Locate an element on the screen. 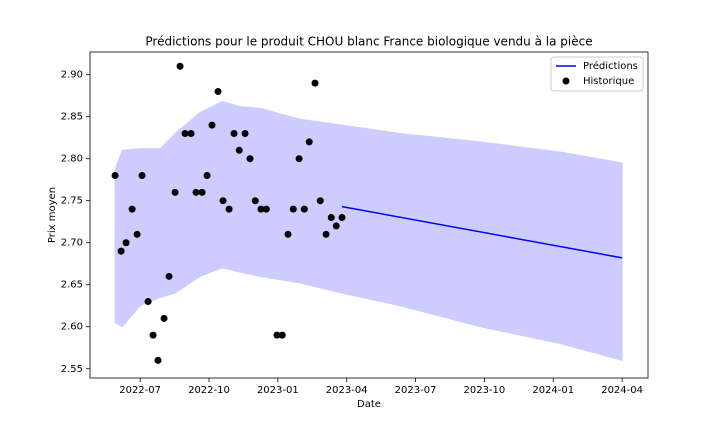 This screenshot has width=720, height=432. x-tick-label: 2024-01 is located at coordinates (553, 390).